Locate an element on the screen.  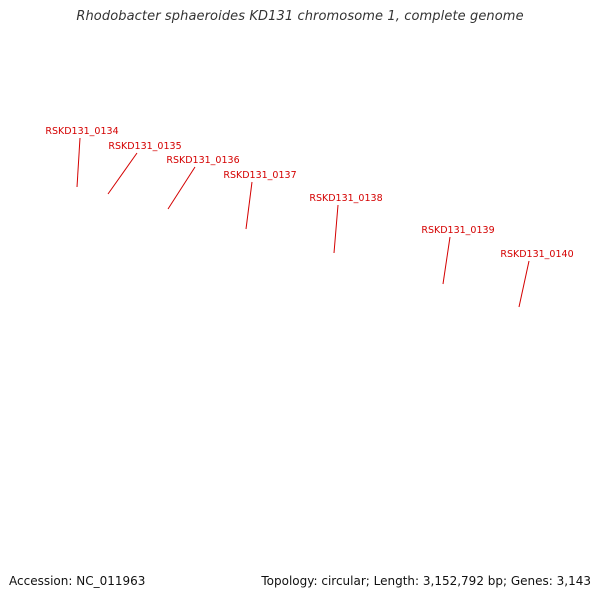
gene-label: RSKD131_0140 is located at coordinates (536, 254).